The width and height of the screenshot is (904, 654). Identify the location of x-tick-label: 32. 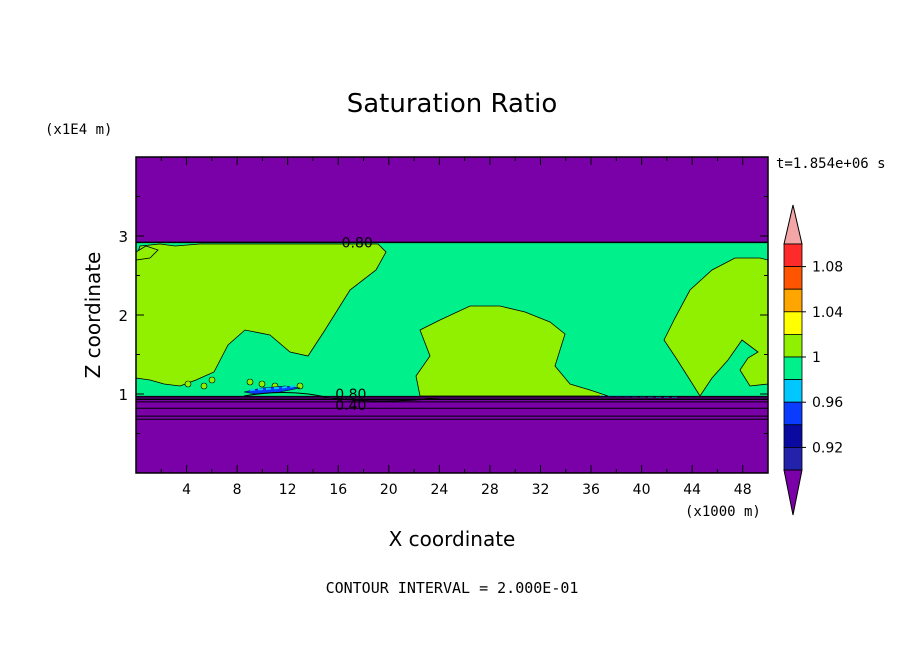
(541, 490).